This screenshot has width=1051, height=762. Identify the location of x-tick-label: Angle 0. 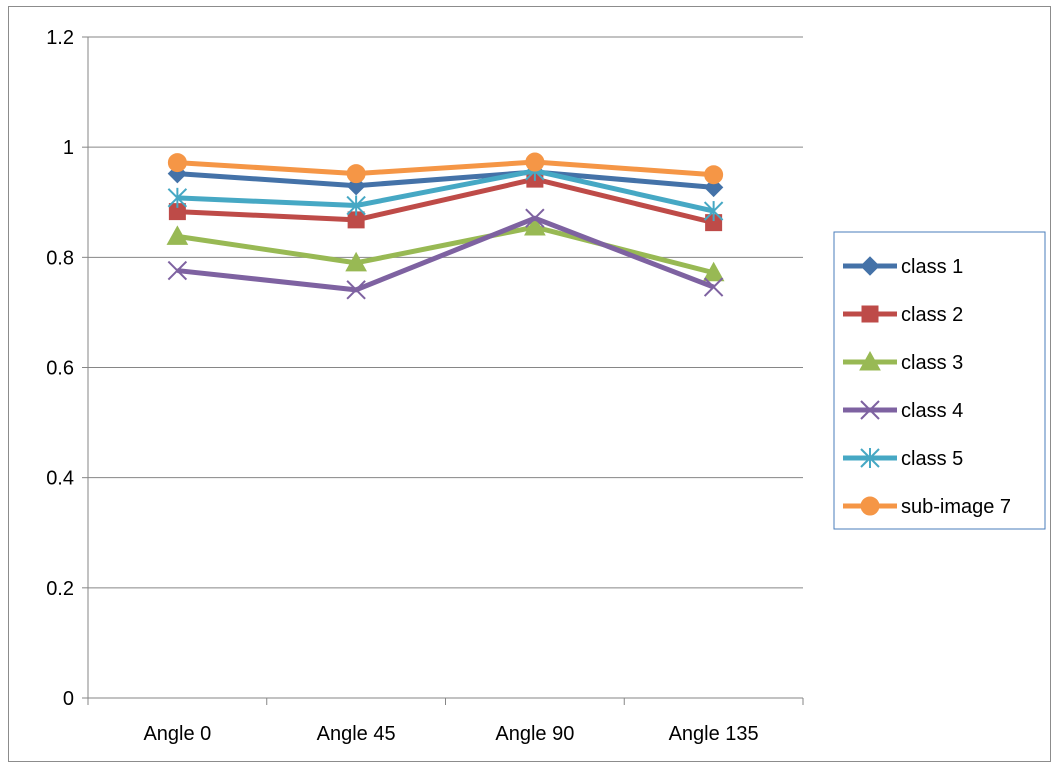
(177, 734).